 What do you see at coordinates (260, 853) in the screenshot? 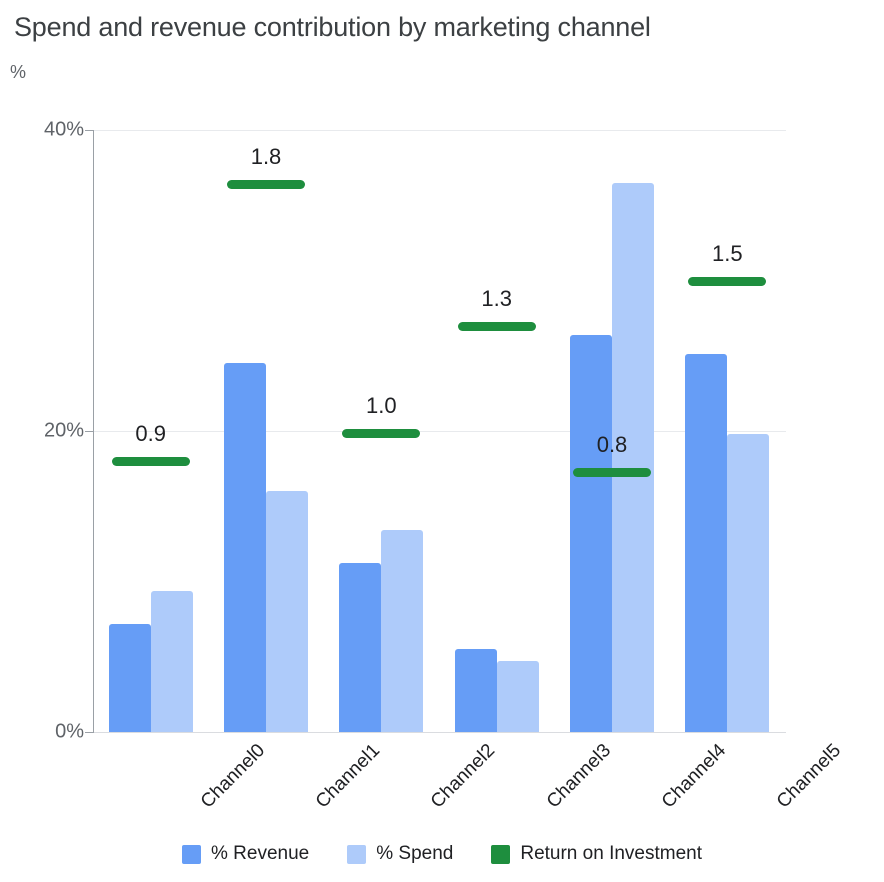
I see `legend-label: % Revenue` at bounding box center [260, 853].